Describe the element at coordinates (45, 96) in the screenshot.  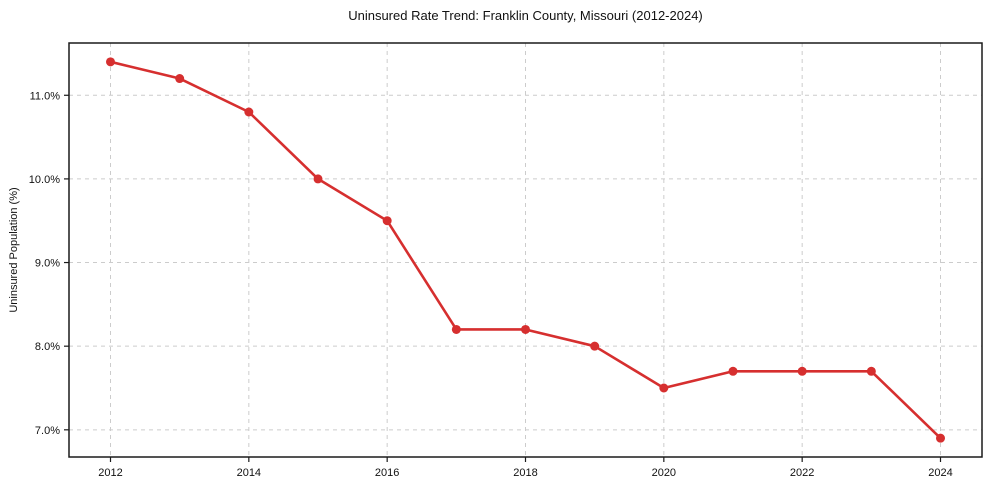
I see `y-tick-label: 11.0%` at that location.